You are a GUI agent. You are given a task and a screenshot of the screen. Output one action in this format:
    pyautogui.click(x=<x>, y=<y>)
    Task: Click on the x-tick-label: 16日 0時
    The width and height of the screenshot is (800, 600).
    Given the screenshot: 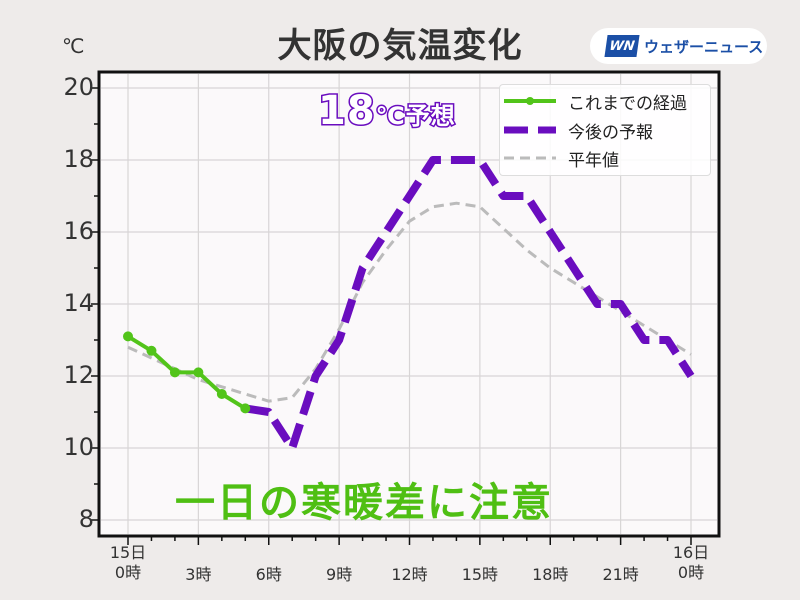 What is the action you would take?
    pyautogui.click(x=691, y=562)
    